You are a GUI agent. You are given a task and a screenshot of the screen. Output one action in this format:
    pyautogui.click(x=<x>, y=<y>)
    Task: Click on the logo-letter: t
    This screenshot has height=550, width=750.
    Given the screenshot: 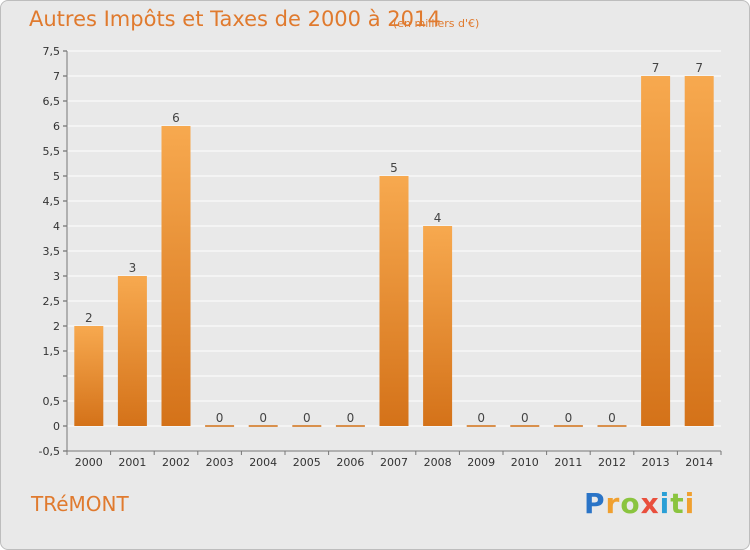 What is the action you would take?
    pyautogui.click(x=677, y=503)
    